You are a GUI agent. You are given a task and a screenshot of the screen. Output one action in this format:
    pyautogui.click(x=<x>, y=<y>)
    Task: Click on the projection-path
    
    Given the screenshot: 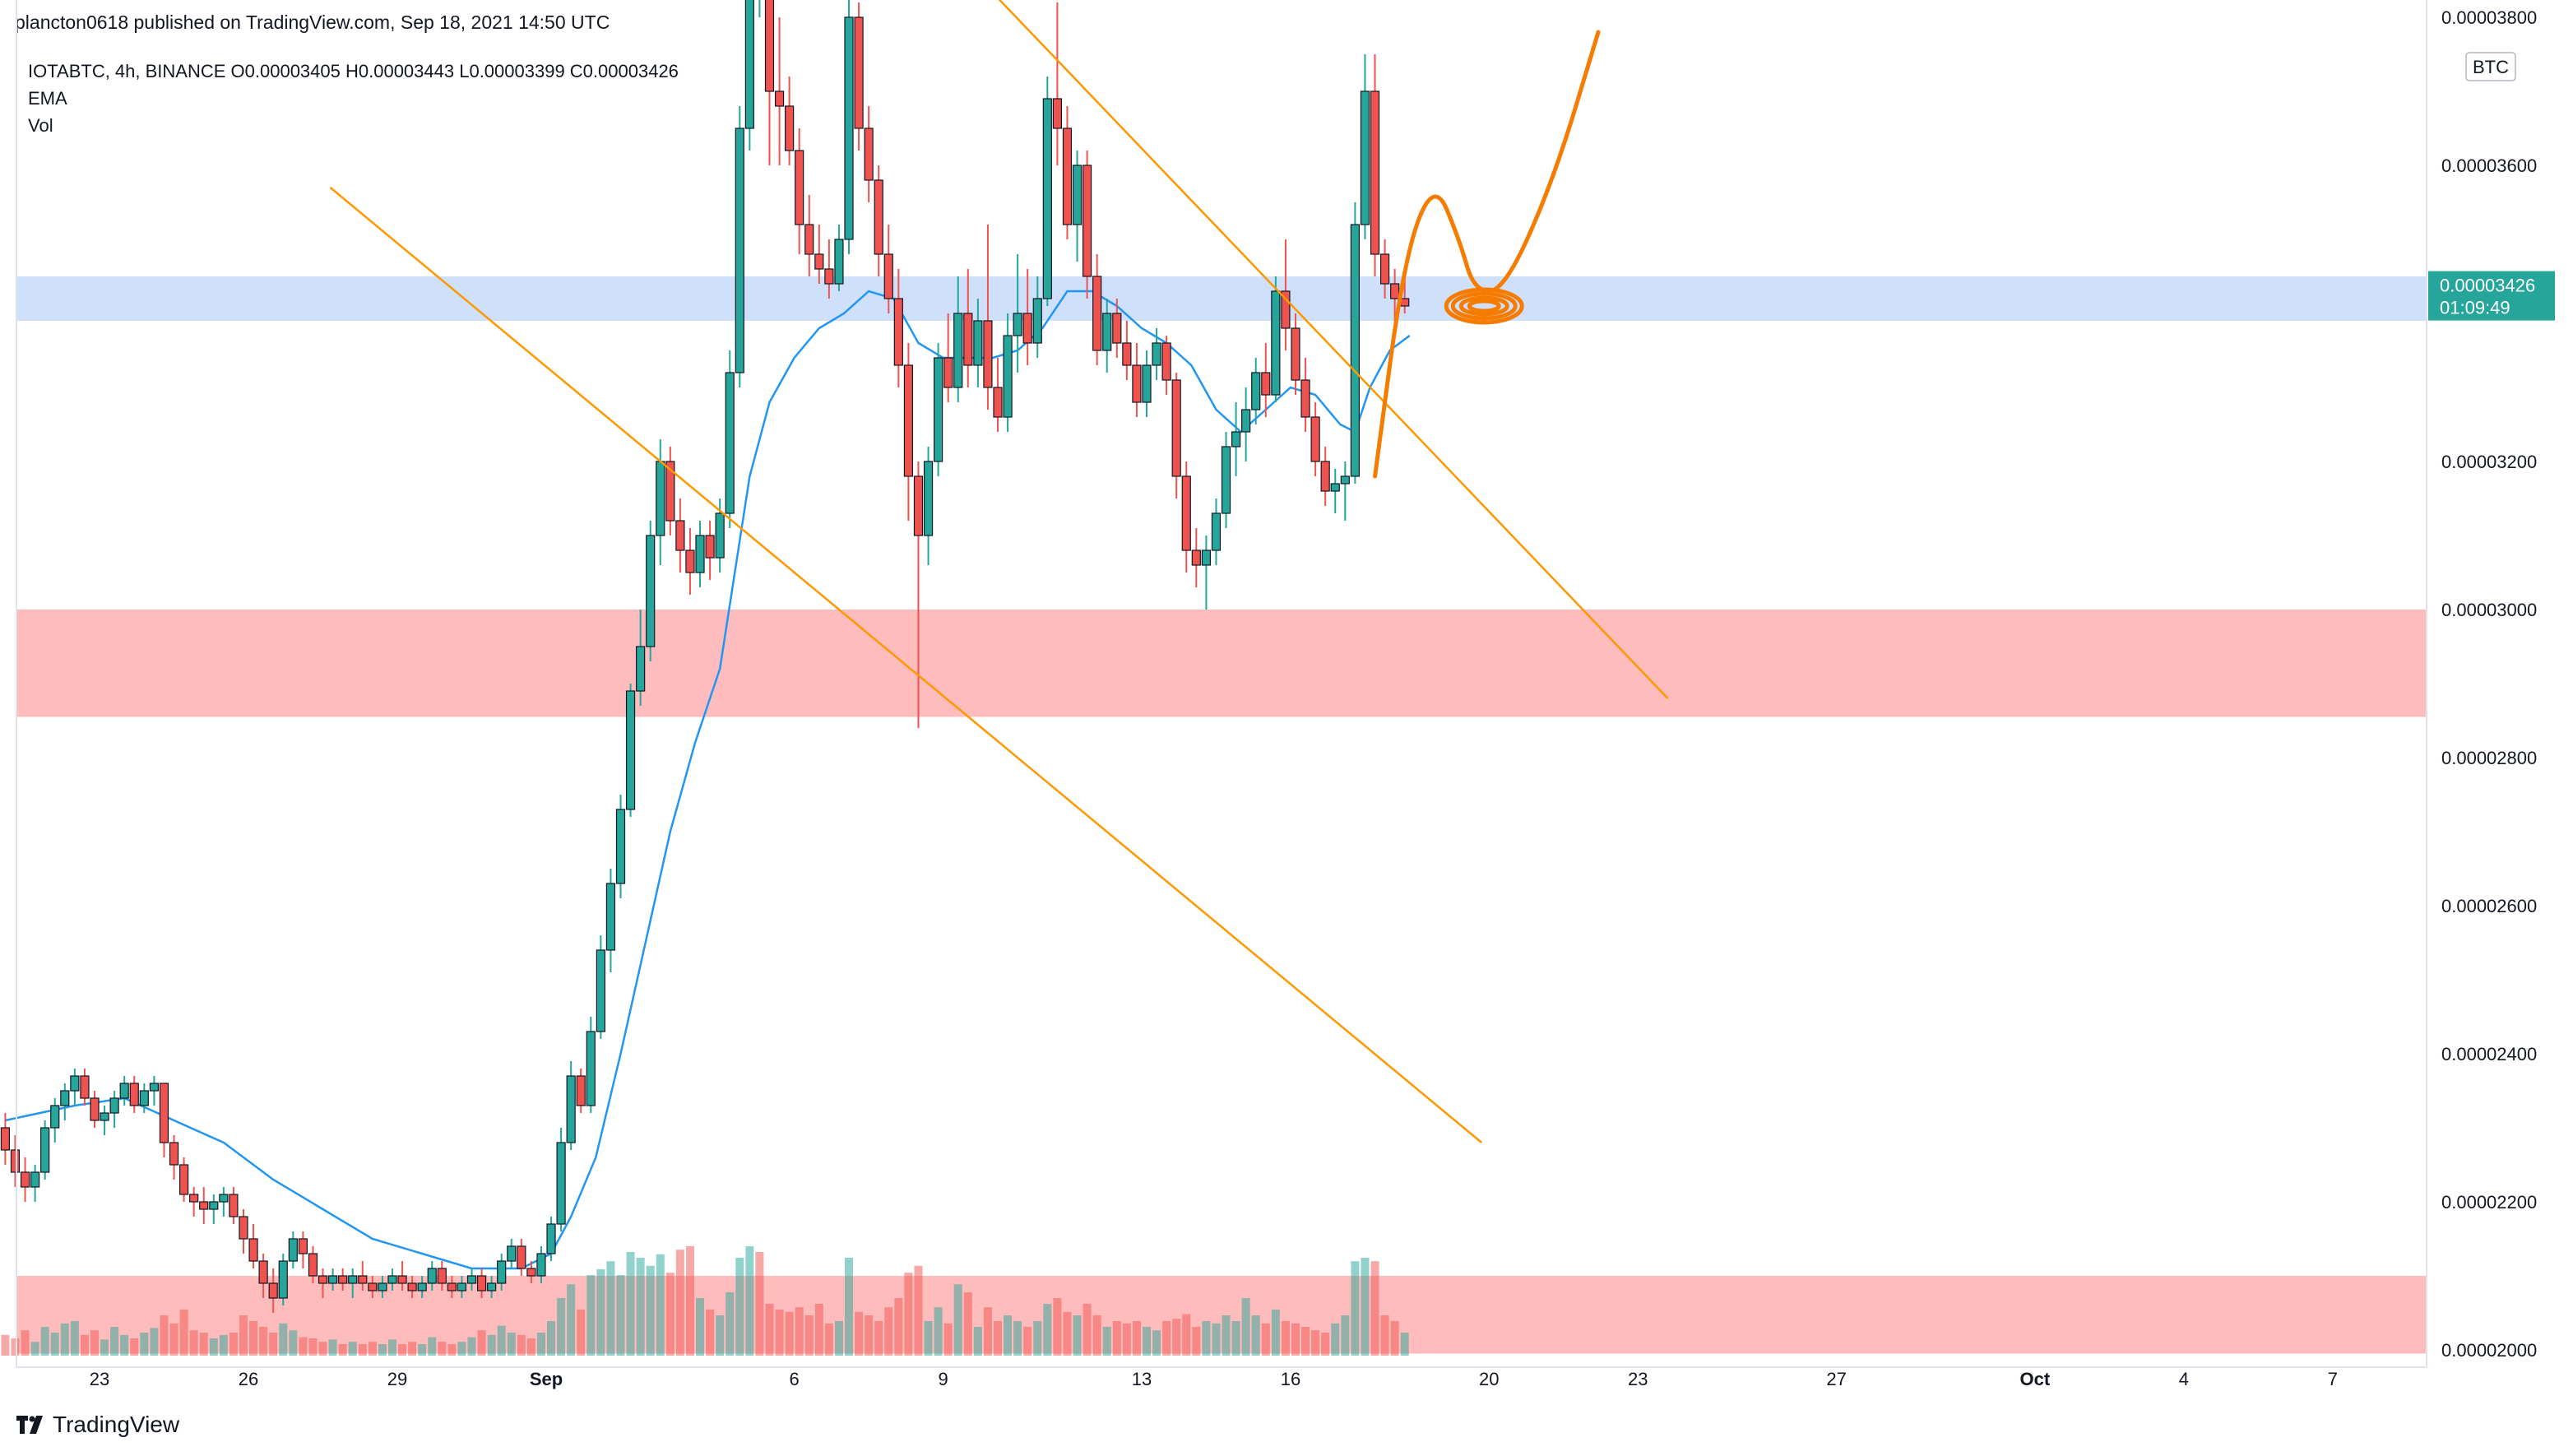 What is the action you would take?
    pyautogui.click(x=1487, y=254)
    